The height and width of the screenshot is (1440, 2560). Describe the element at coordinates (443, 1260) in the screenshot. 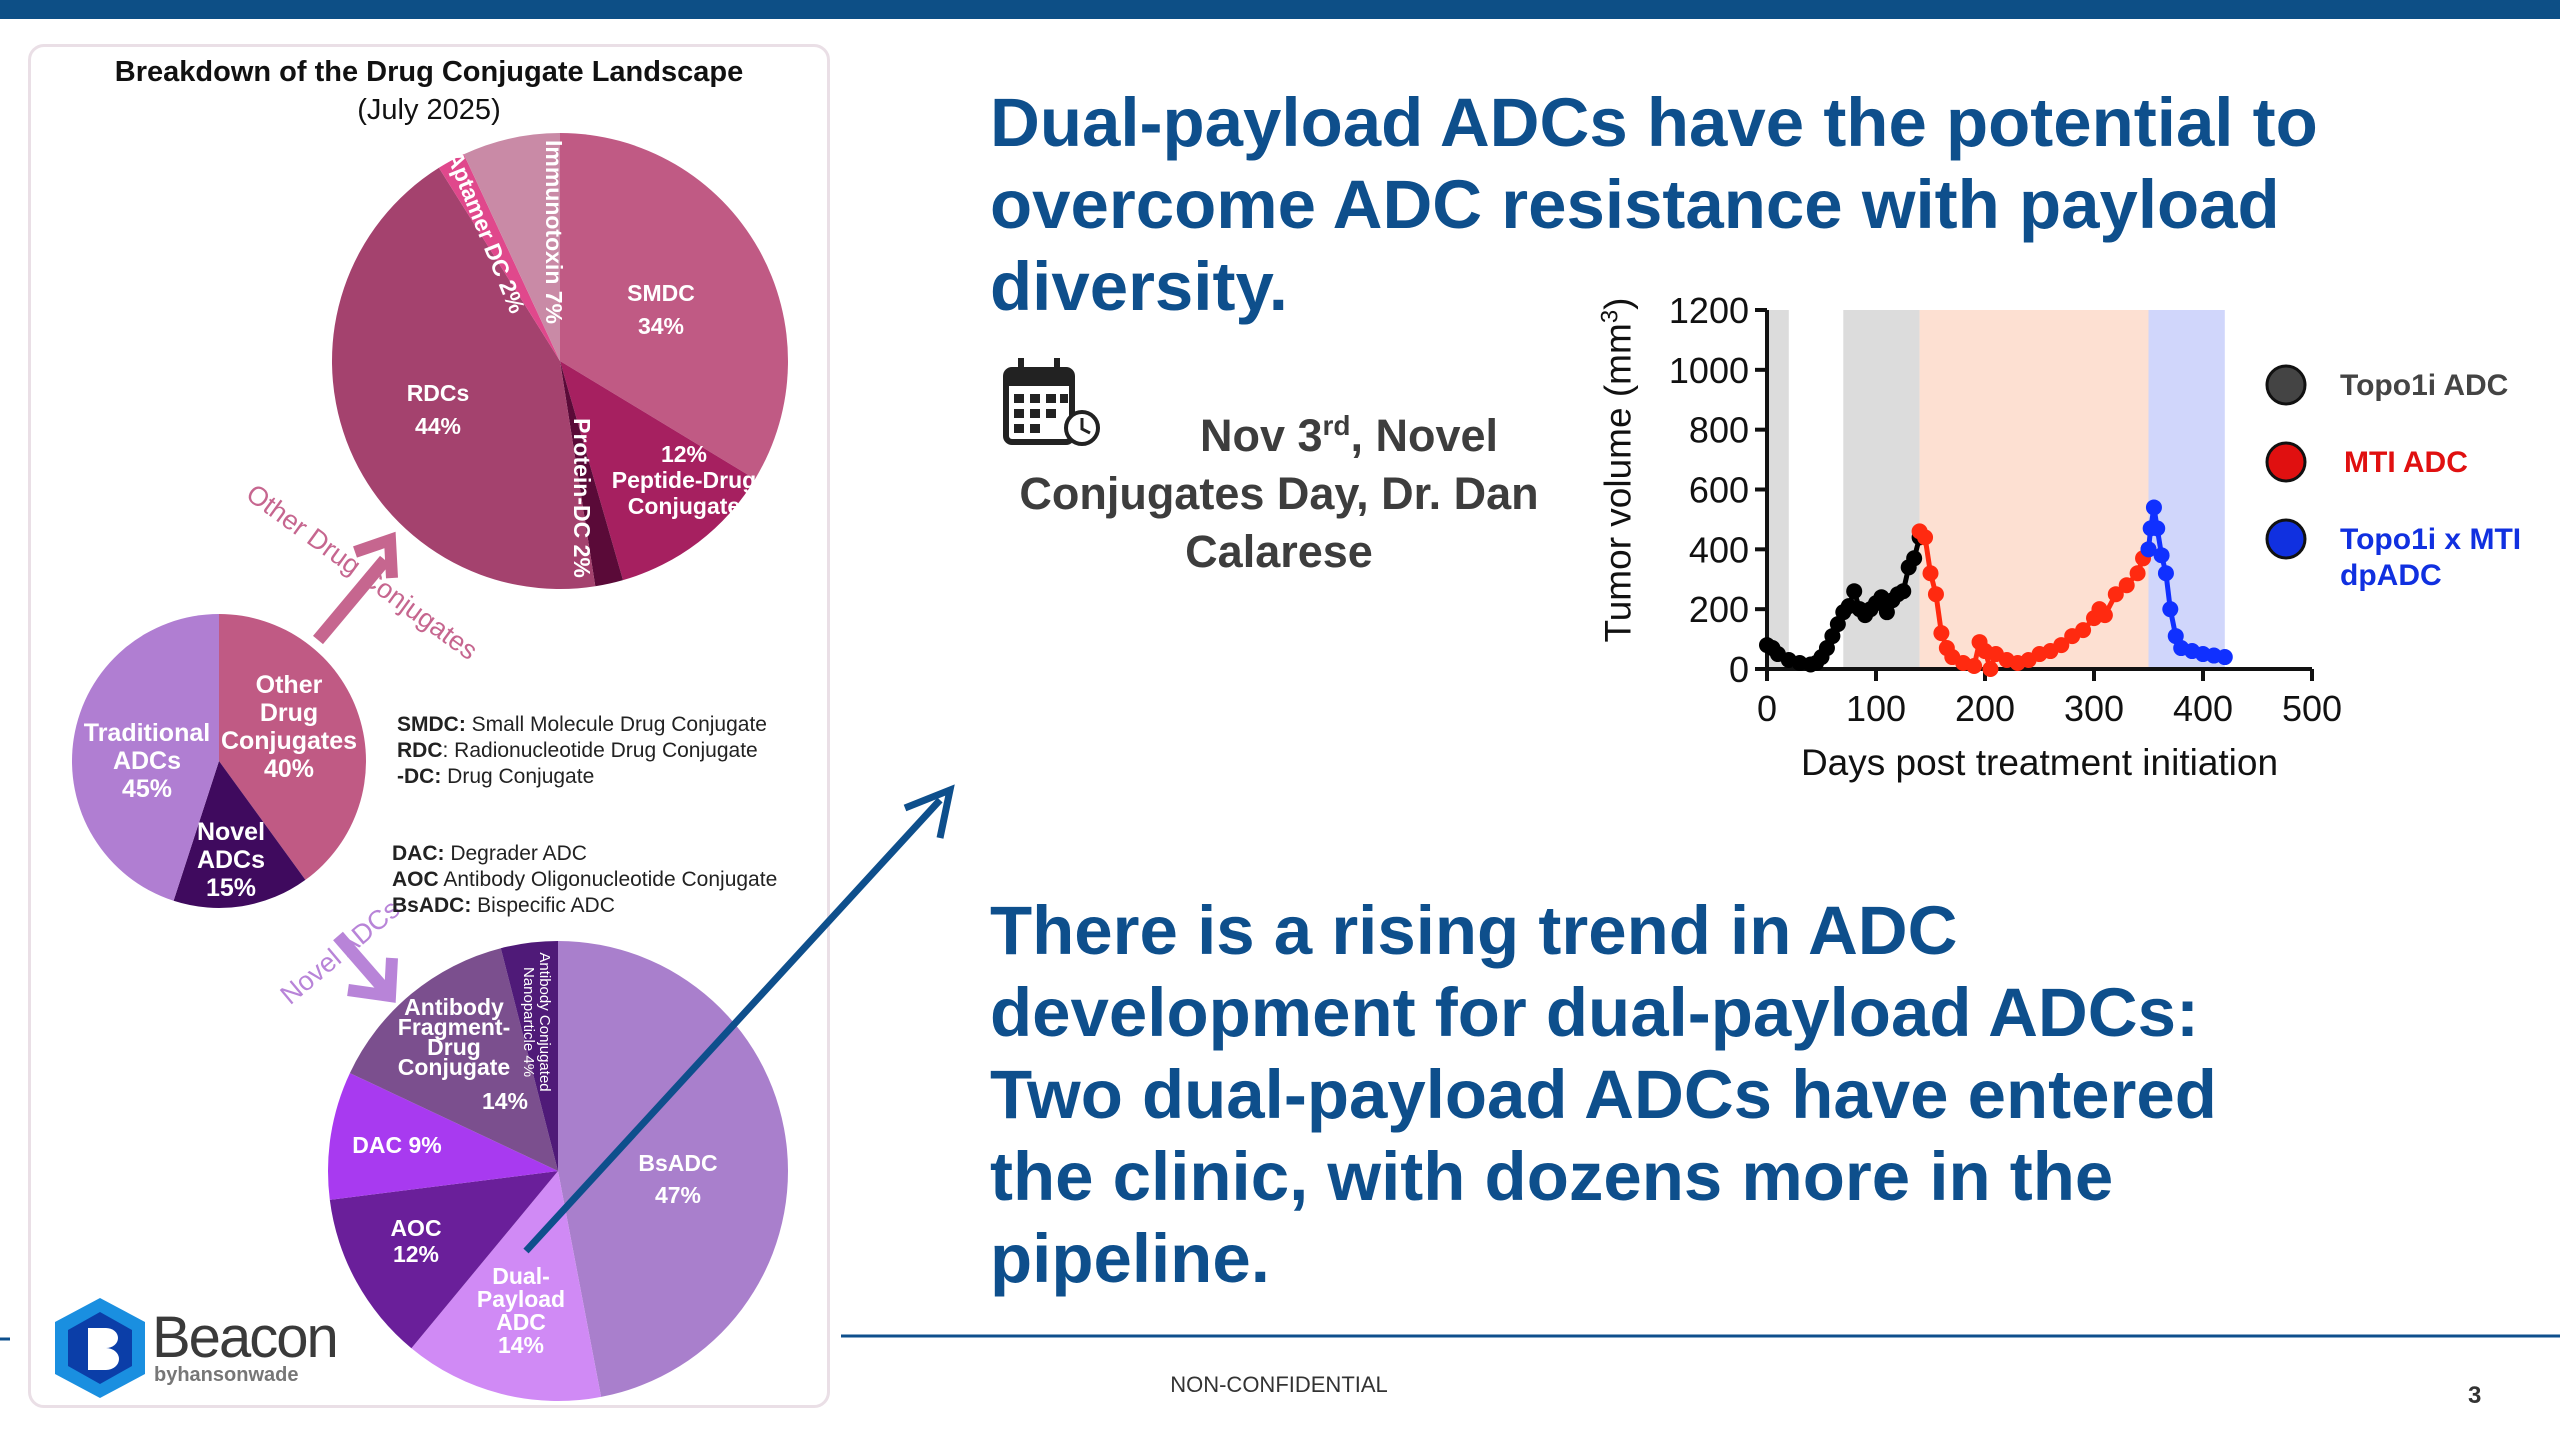

I see `pie-slice-aoc` at that location.